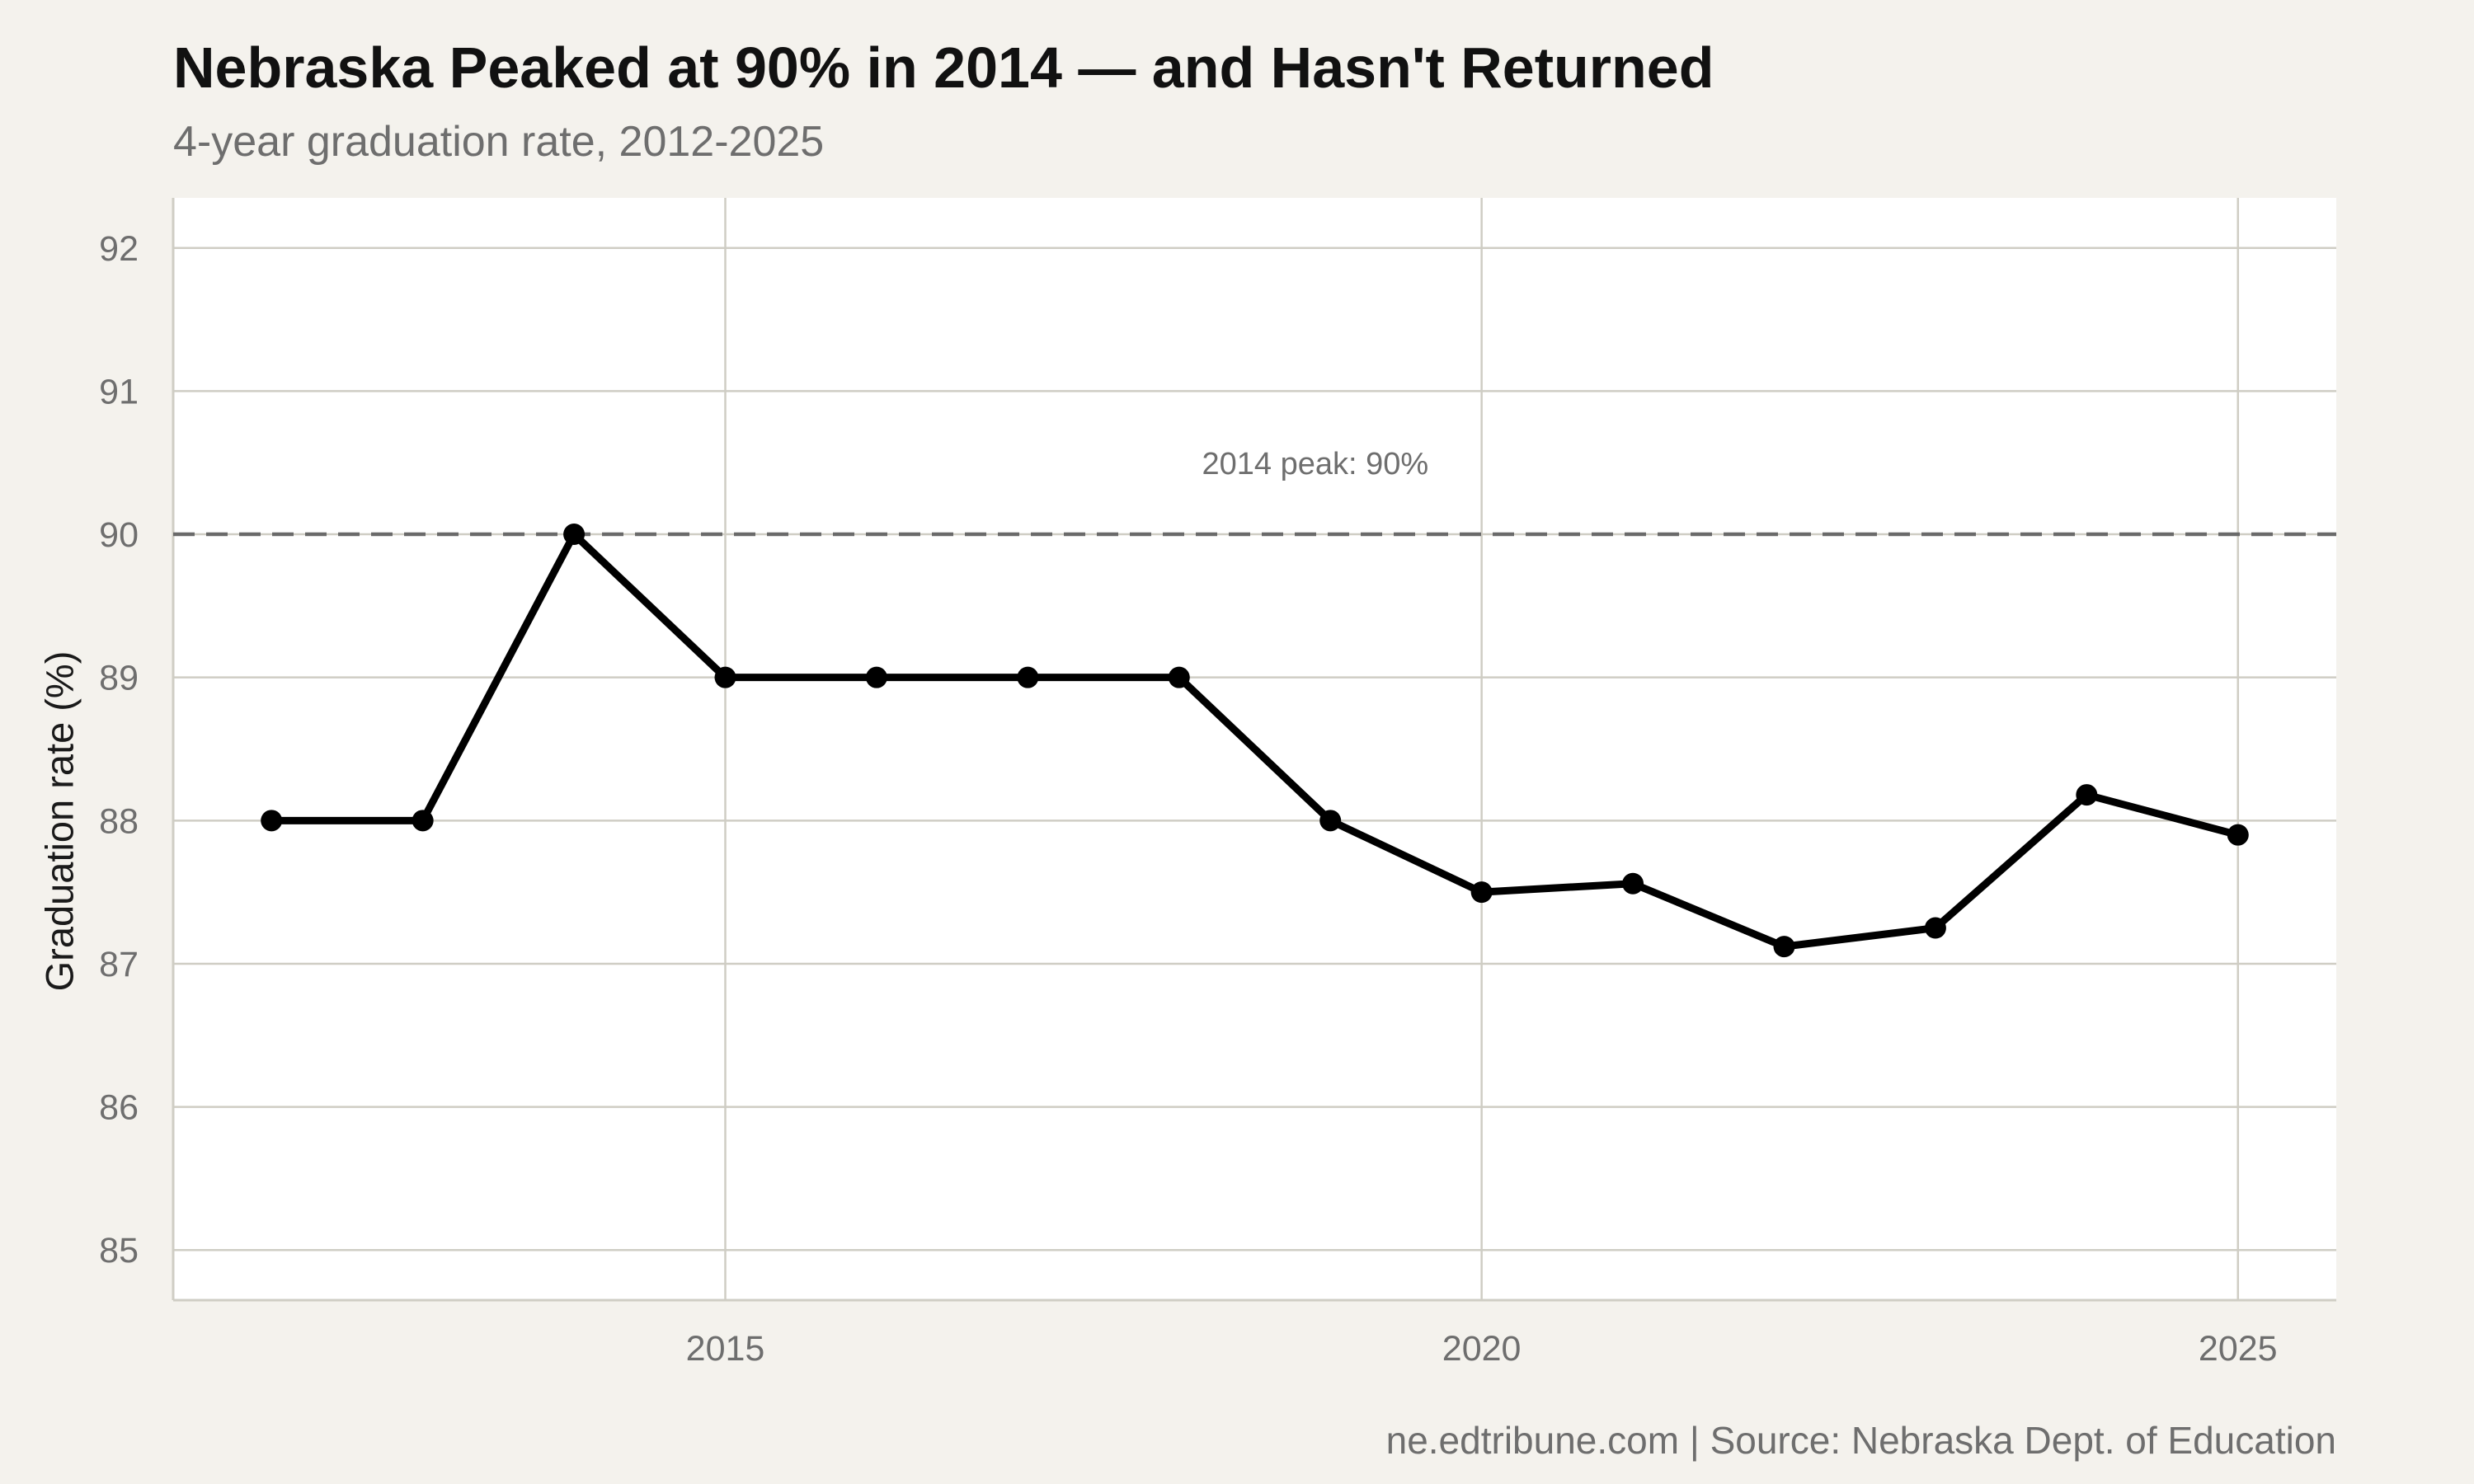 The image size is (2474, 1484). I want to click on y-tick-label: 89, so click(119, 678).